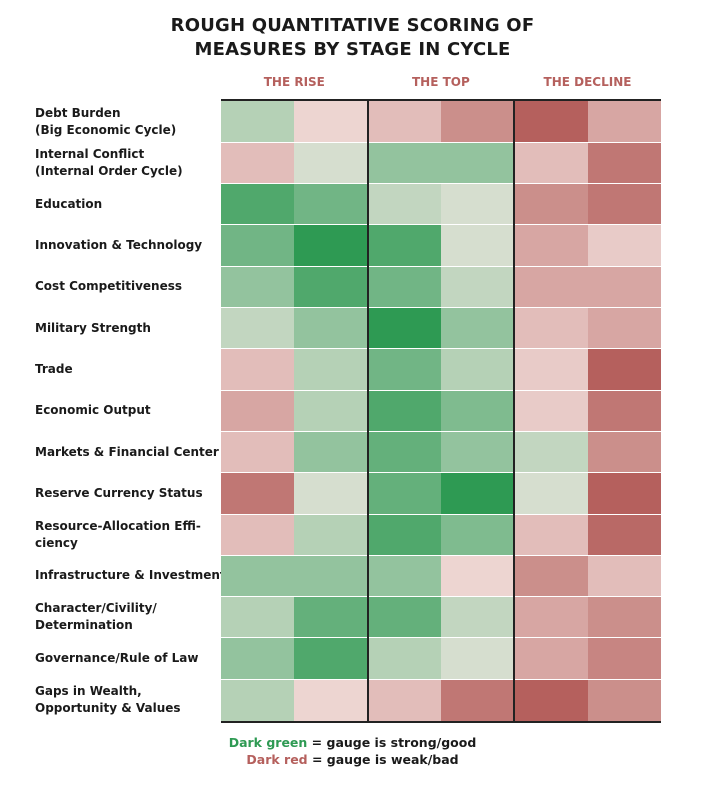  What do you see at coordinates (127, 658) in the screenshot?
I see `row-label: Governance/Rule of Law` at bounding box center [127, 658].